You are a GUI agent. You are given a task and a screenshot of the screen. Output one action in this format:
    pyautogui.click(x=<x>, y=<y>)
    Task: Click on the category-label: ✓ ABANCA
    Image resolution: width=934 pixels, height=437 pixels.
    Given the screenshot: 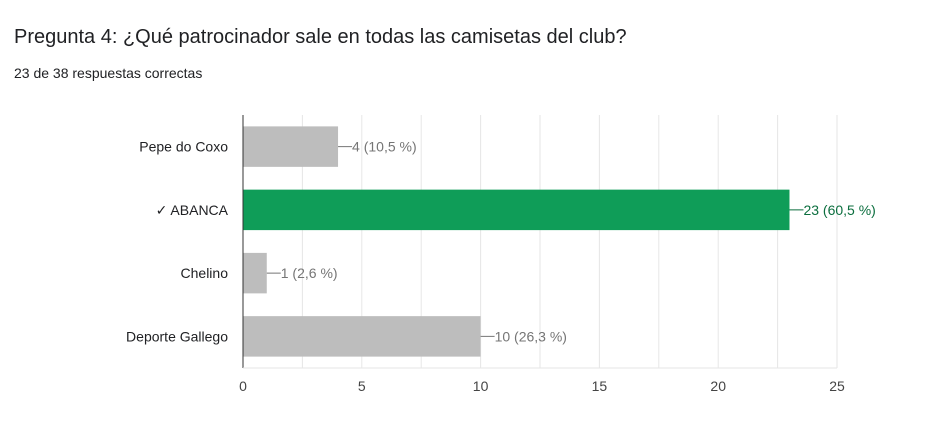 What is the action you would take?
    pyautogui.click(x=192, y=210)
    